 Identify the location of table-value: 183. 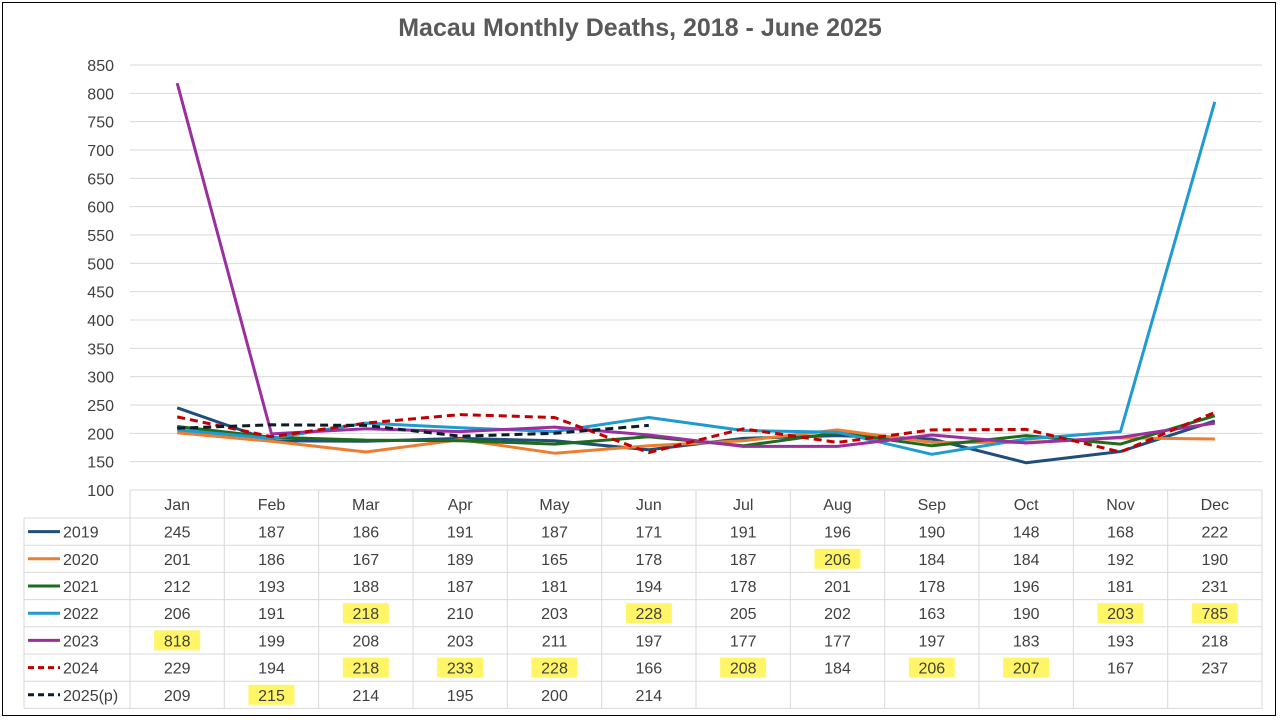
(1026, 641).